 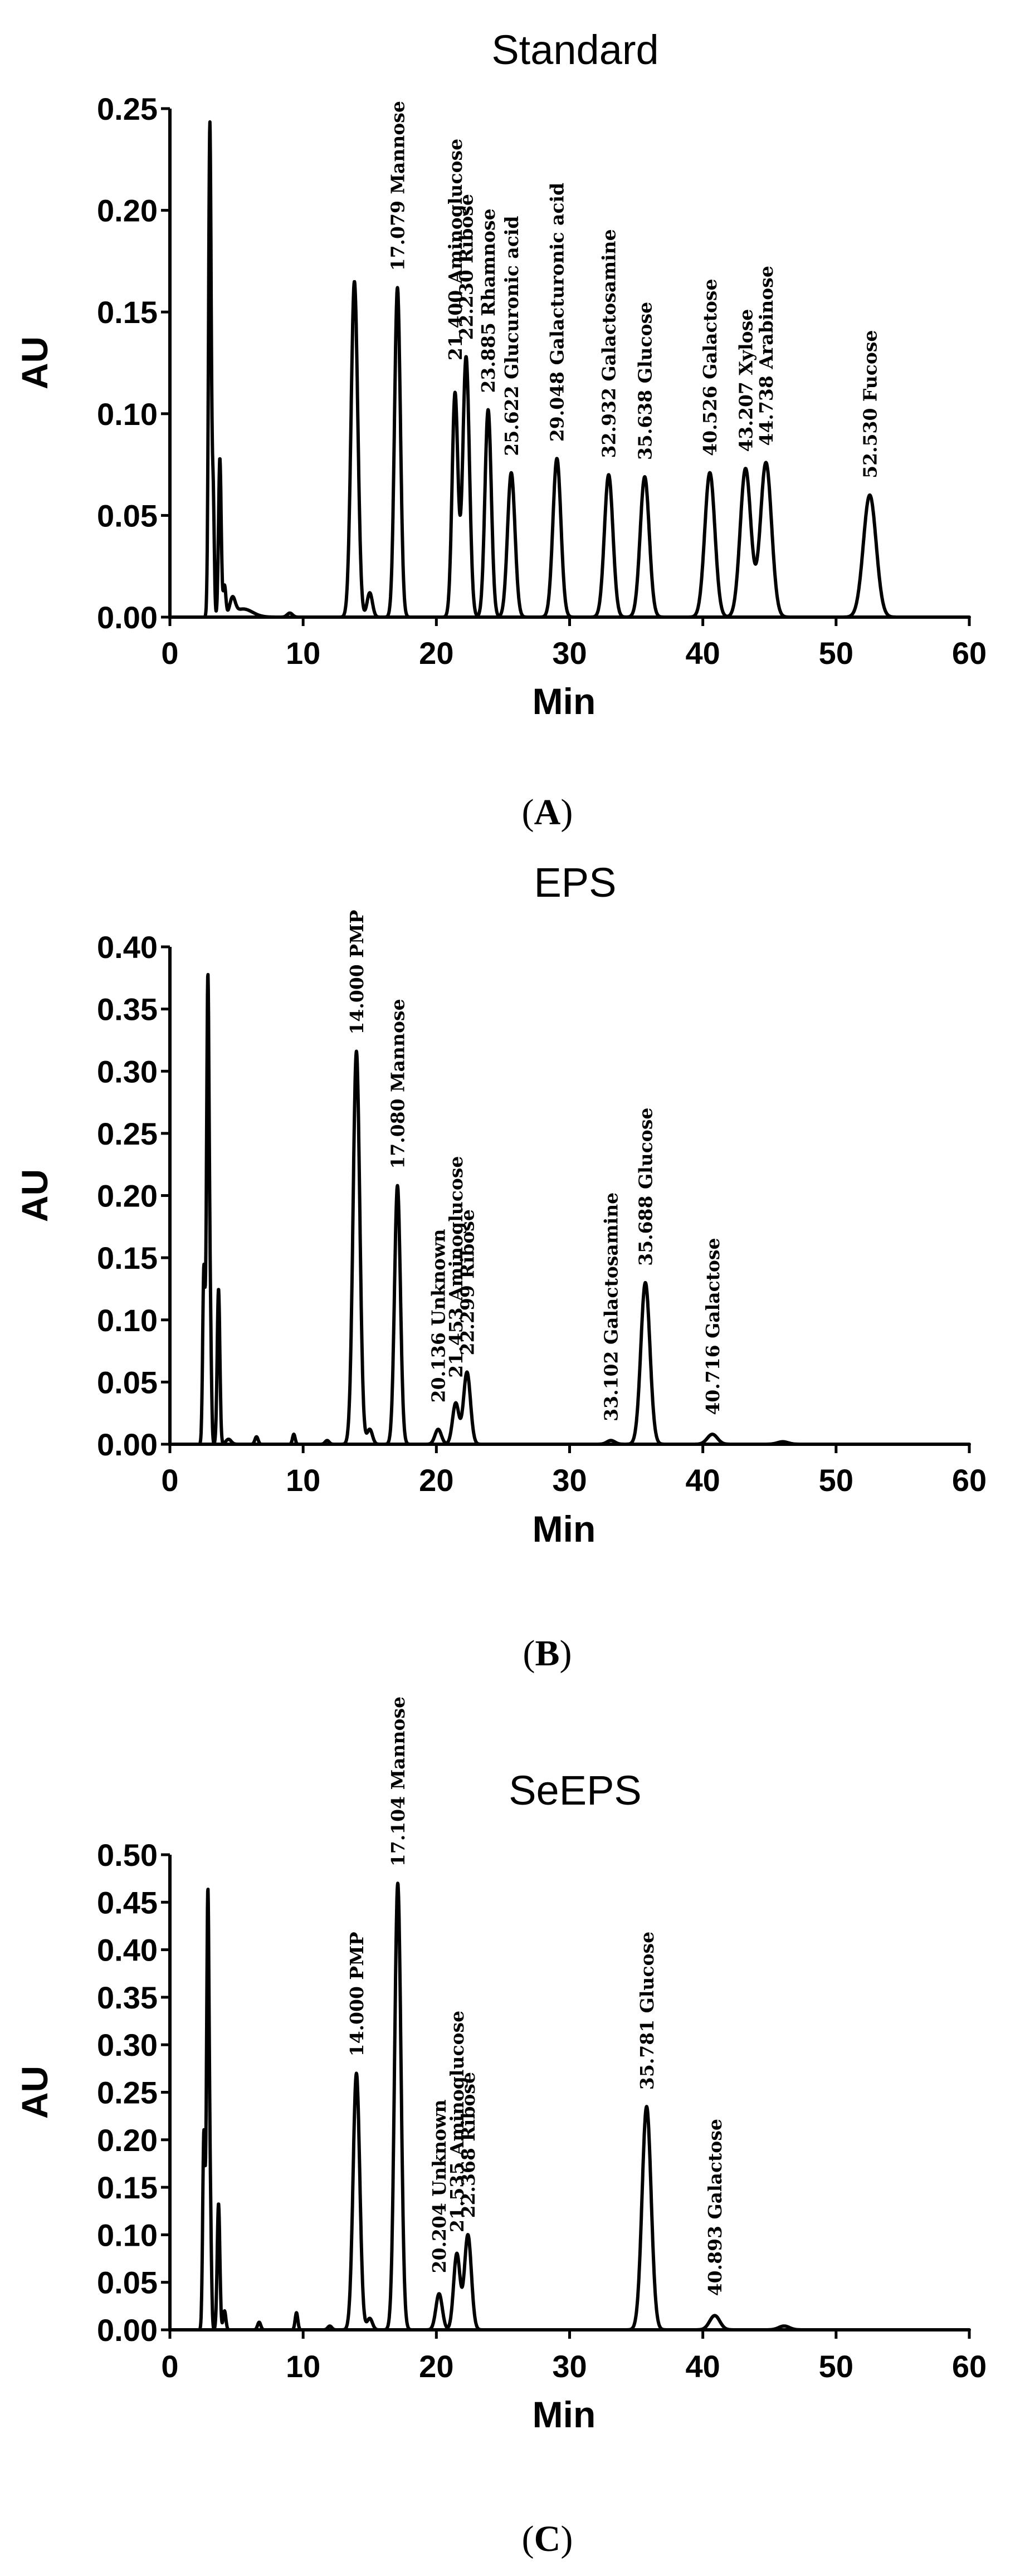 I want to click on peak-label: 32.932 Galactosamine, so click(x=609, y=343).